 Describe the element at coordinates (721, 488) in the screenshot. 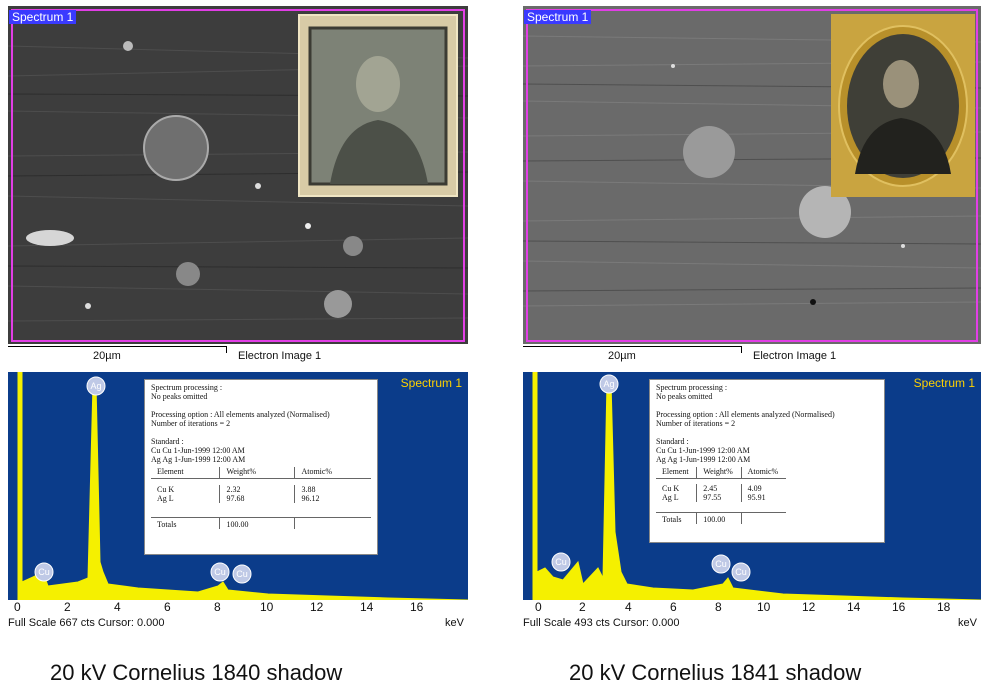

I see `table-row: Cu K 2.45 4.09` at that location.